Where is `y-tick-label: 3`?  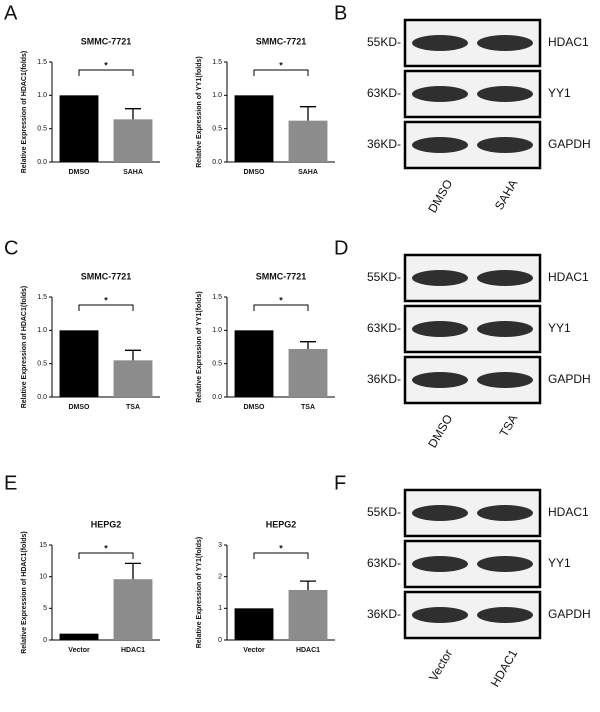 y-tick-label: 3 is located at coordinates (220, 545).